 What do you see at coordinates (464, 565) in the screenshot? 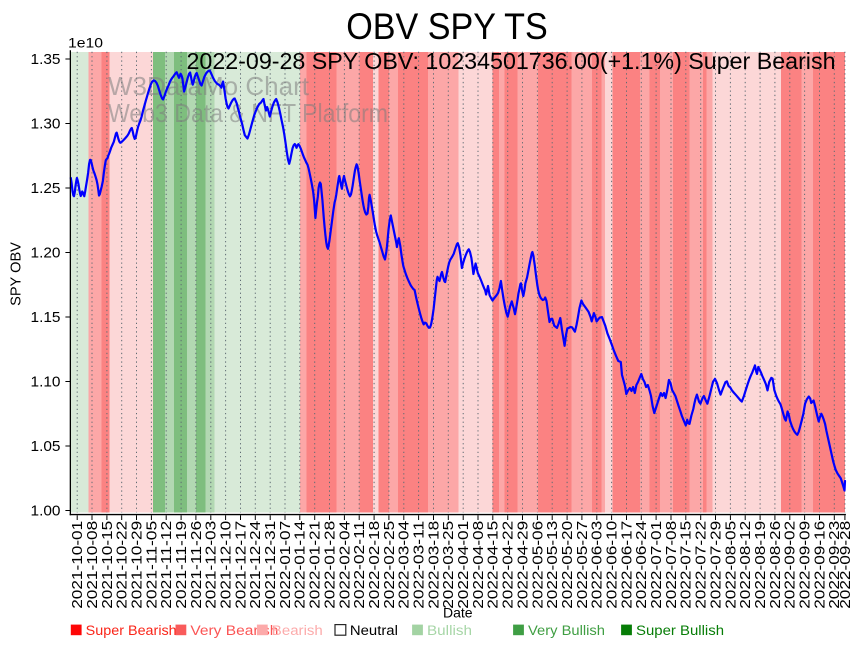
I see `svg-text: 2022-04-01` at bounding box center [464, 565].